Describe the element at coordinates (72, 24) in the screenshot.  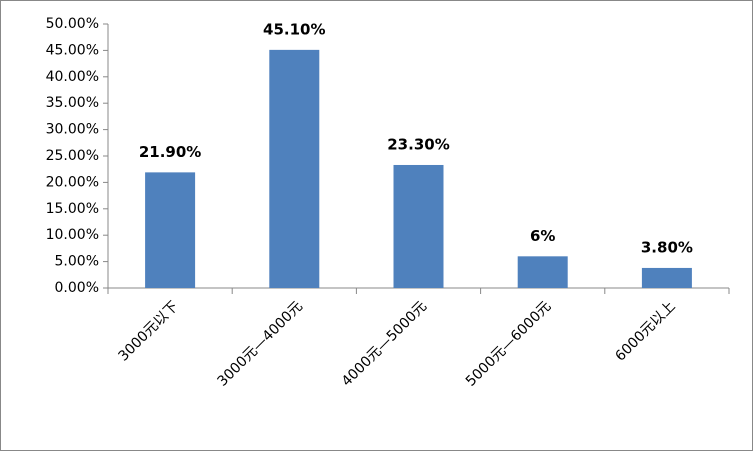
I see `y-tick-label: 50.00%` at that location.